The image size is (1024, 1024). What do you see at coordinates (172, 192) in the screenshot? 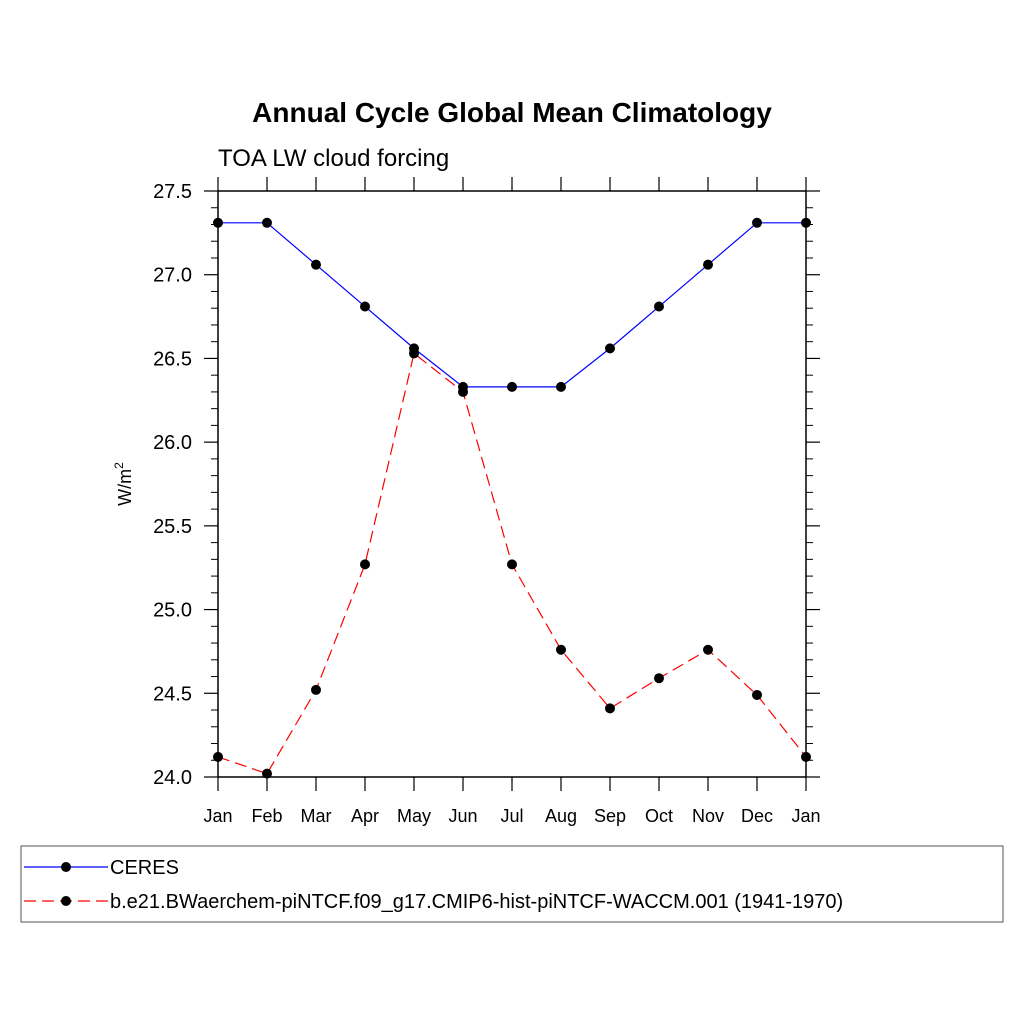
I see `y-tick-label: 27.5` at bounding box center [172, 192].